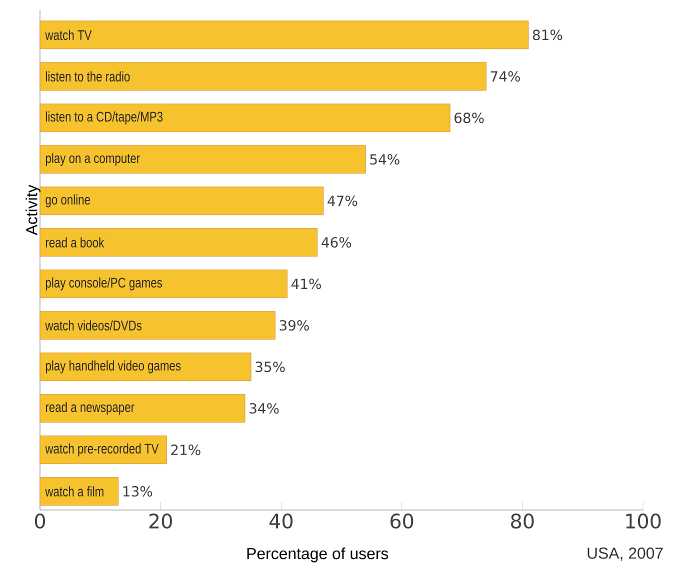 The height and width of the screenshot is (574, 673). Describe the element at coordinates (40, 521) in the screenshot. I see `x-tick-label: 0` at that location.